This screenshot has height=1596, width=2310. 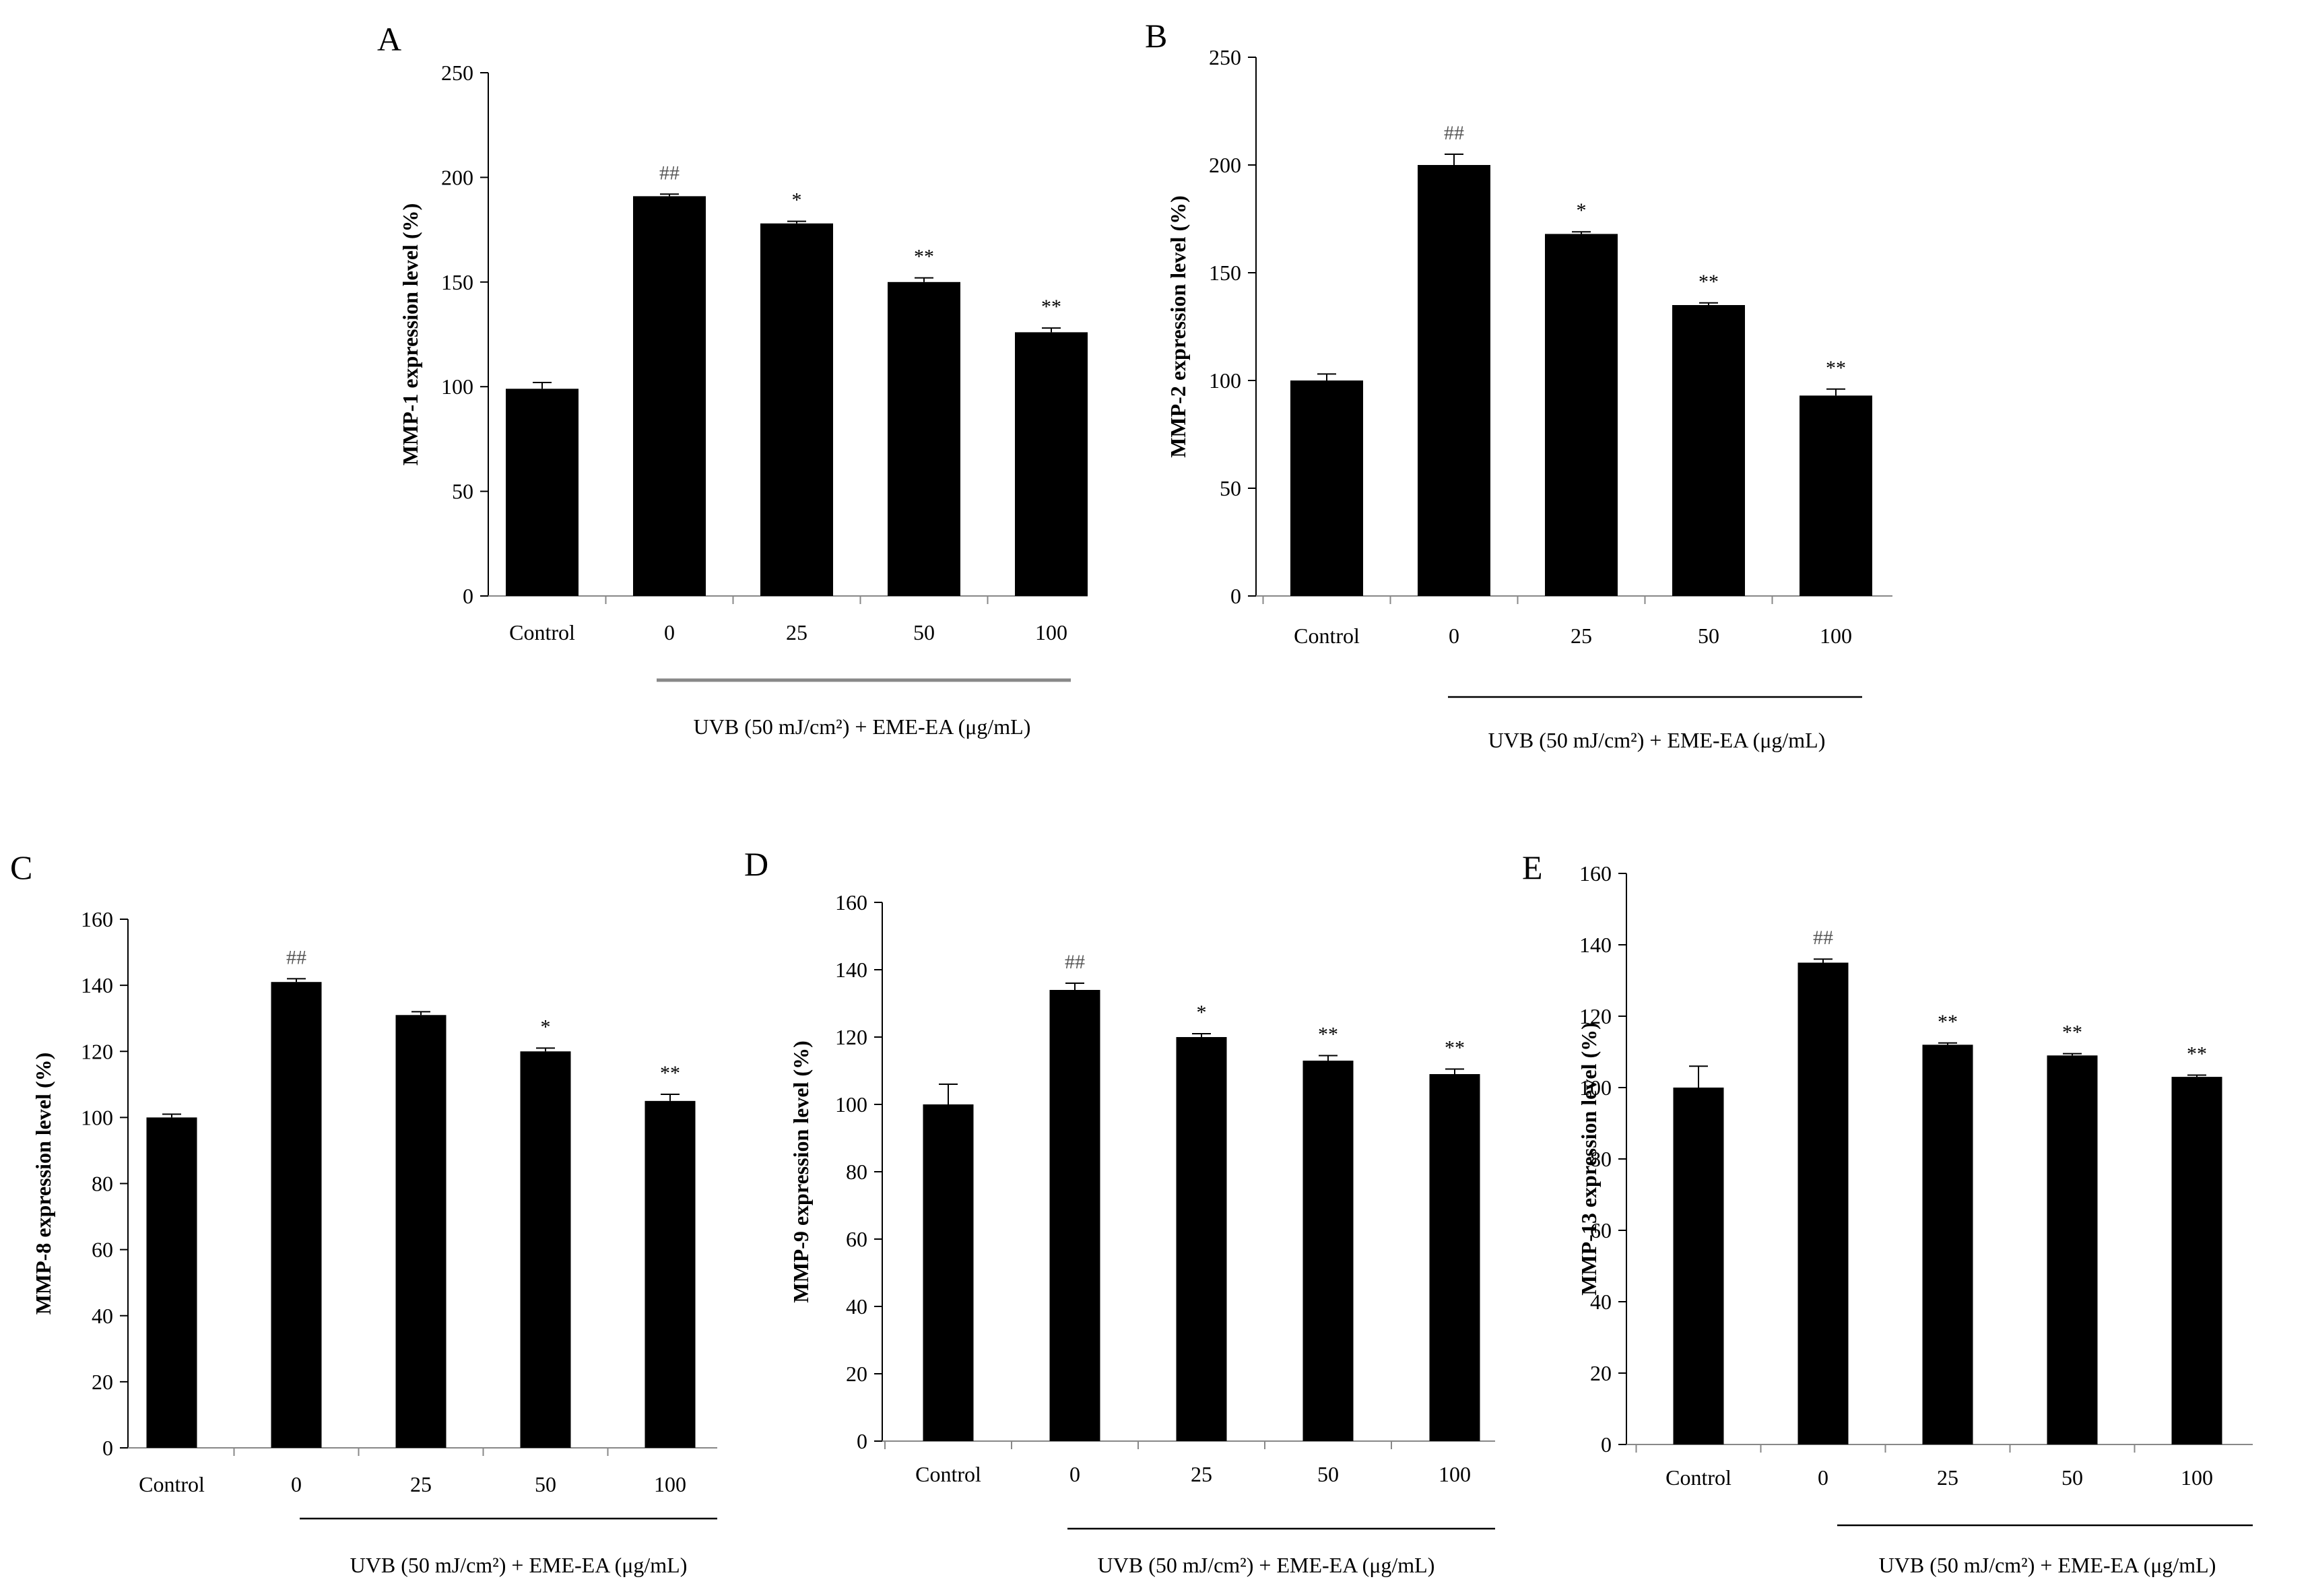 I want to click on panel-letter: B, so click(x=1156, y=36).